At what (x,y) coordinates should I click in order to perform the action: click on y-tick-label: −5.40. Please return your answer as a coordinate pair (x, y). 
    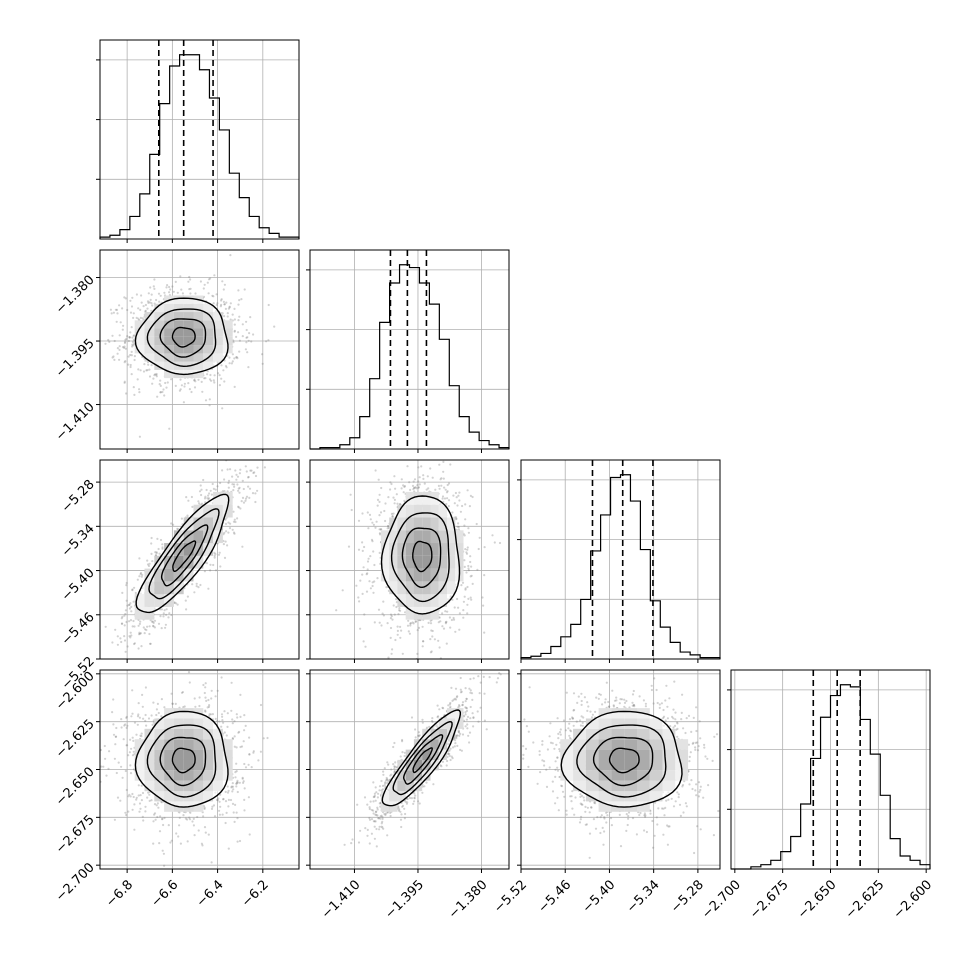
    Looking at the image, I should click on (78, 585).